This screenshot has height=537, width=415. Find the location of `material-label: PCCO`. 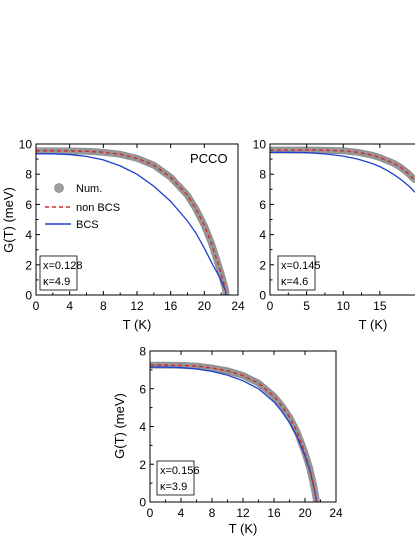

material-label: PCCO is located at coordinates (209, 158).